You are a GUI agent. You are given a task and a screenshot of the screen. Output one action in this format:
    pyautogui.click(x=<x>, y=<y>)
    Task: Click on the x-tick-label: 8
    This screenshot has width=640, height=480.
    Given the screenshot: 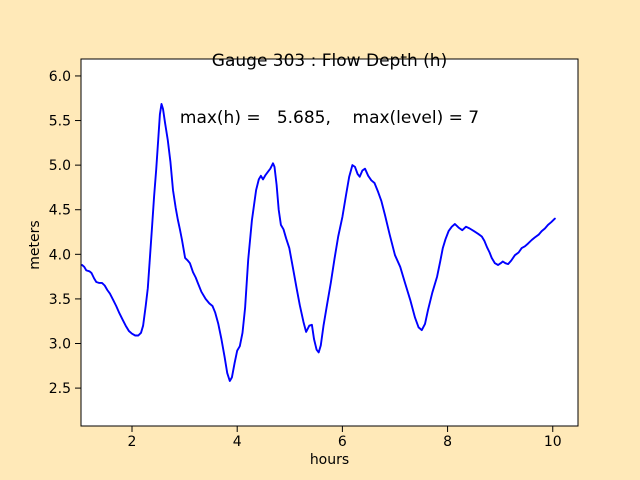 What is the action you would take?
    pyautogui.click(x=447, y=442)
    